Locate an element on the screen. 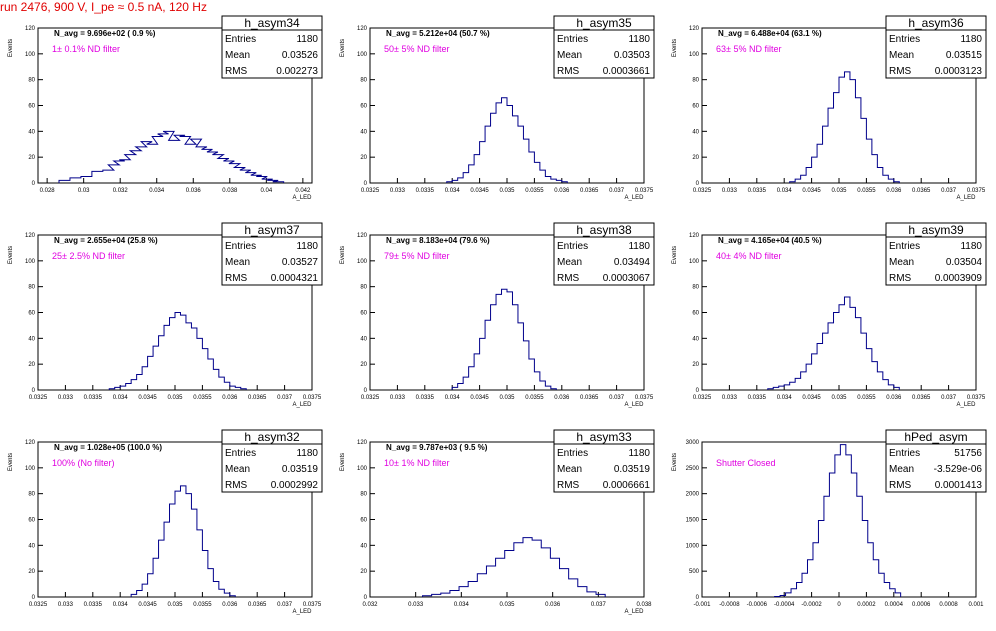 Image resolution: width=996 pixels, height=631 pixels. y-tick-label: 2500 is located at coordinates (693, 469).